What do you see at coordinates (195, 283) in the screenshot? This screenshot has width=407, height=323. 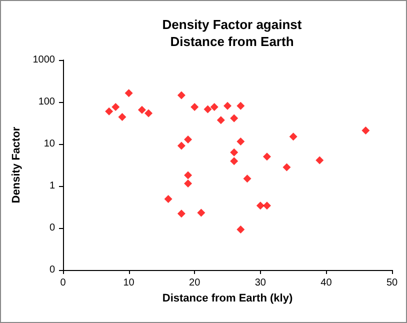 I see `x-tick-label: 20` at bounding box center [195, 283].